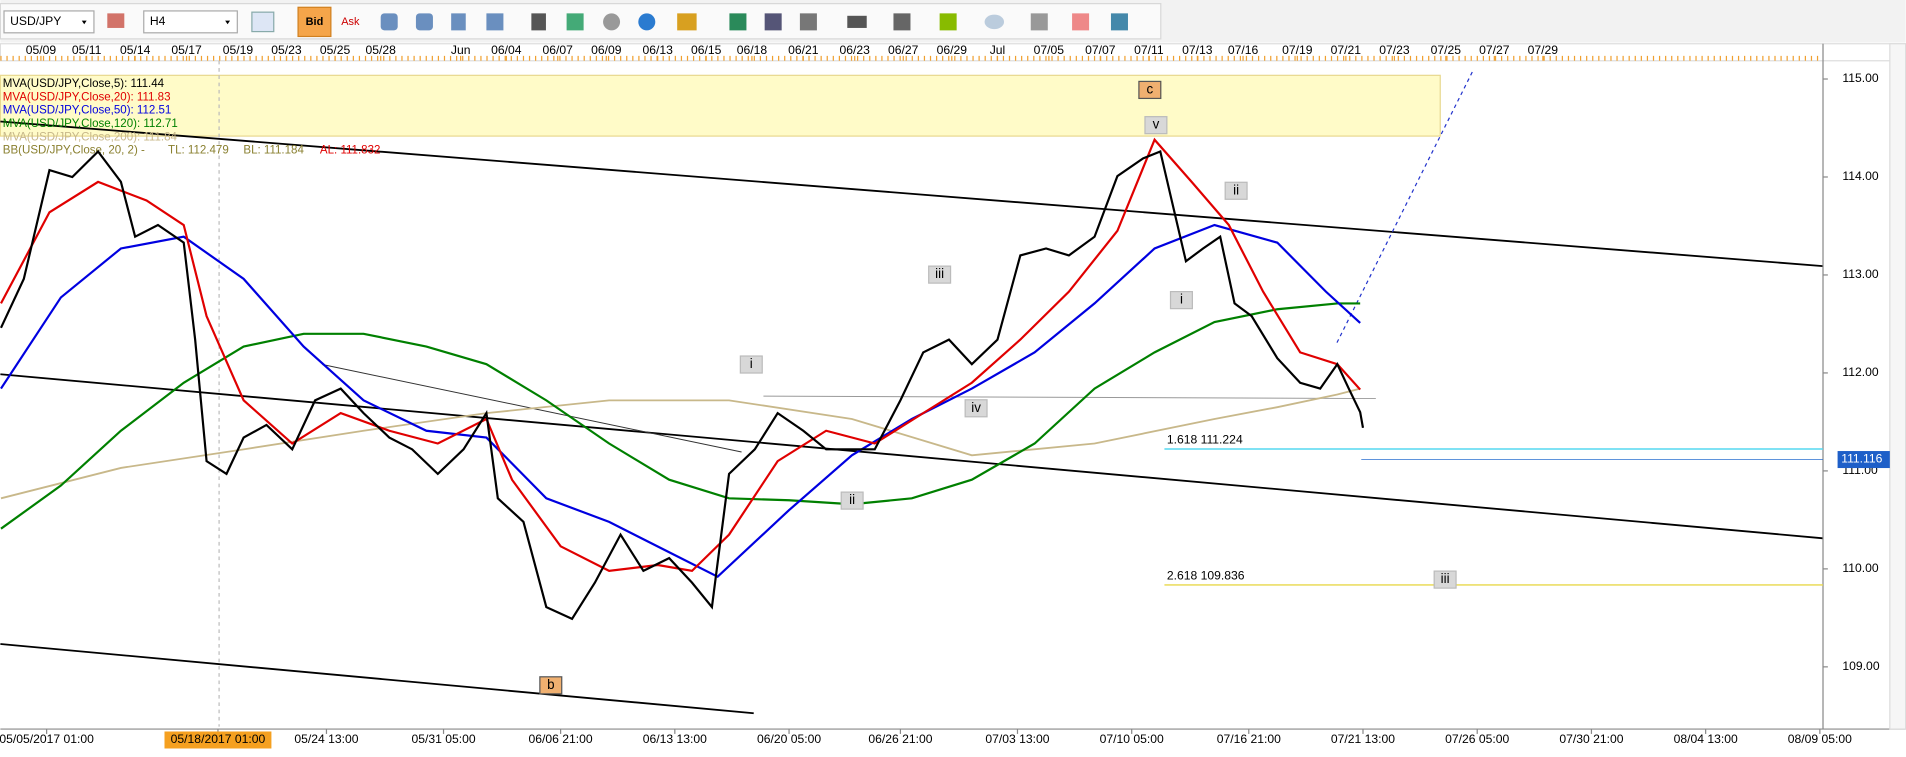 The image size is (1906, 757). I want to click on x-tick-label: 05/31 05:00, so click(443, 739).